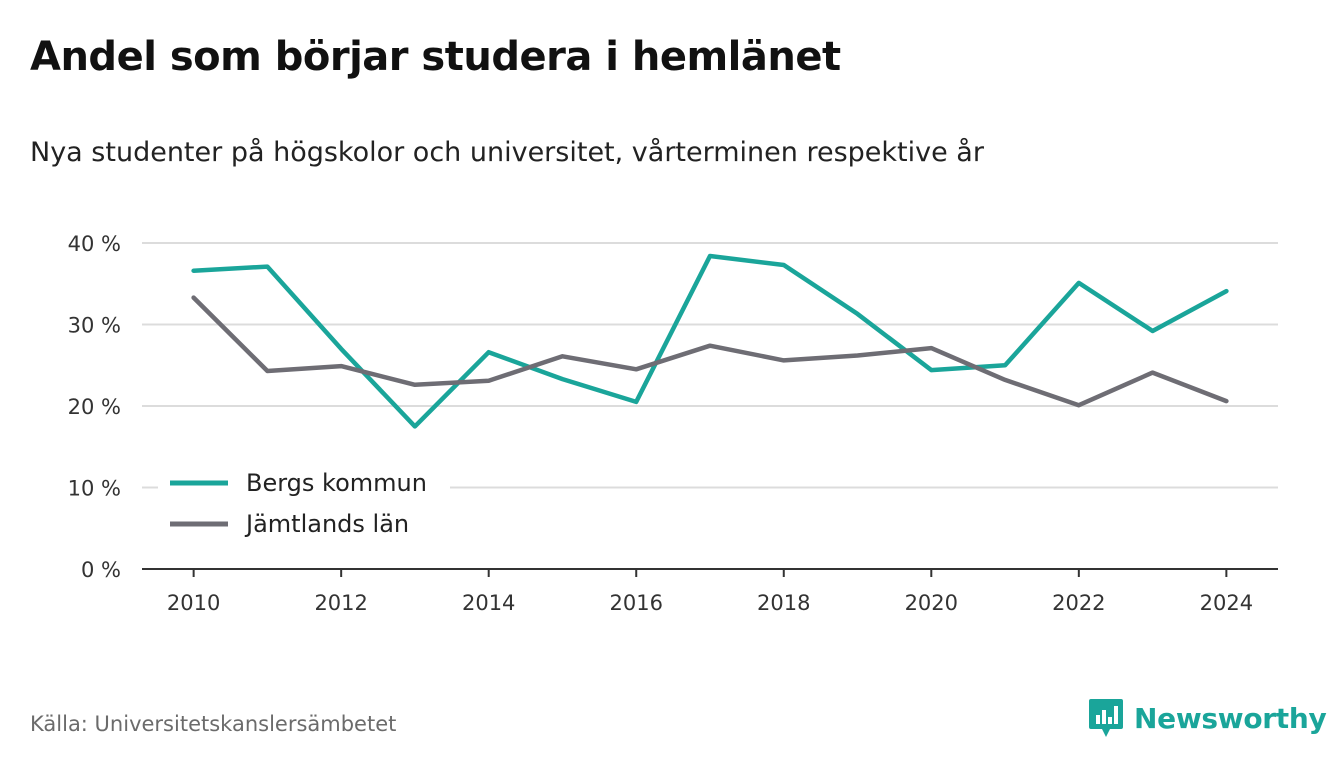 The height and width of the screenshot is (771, 1340). What do you see at coordinates (783, 603) in the screenshot?
I see `x-tick-label: 2018` at bounding box center [783, 603].